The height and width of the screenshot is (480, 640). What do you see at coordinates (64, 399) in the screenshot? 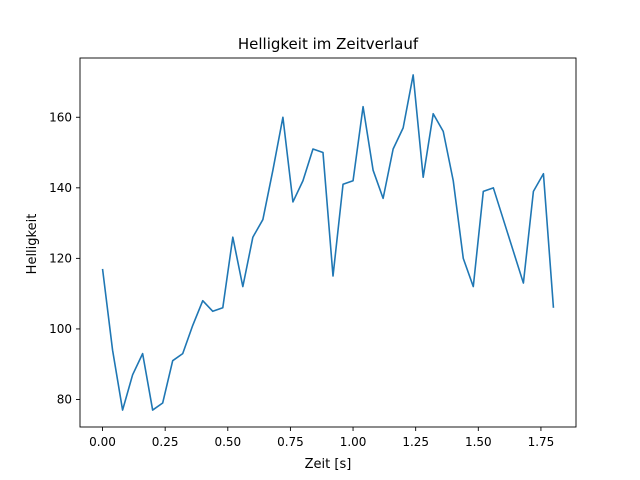
I see `y-tick-label: 80` at bounding box center [64, 399].